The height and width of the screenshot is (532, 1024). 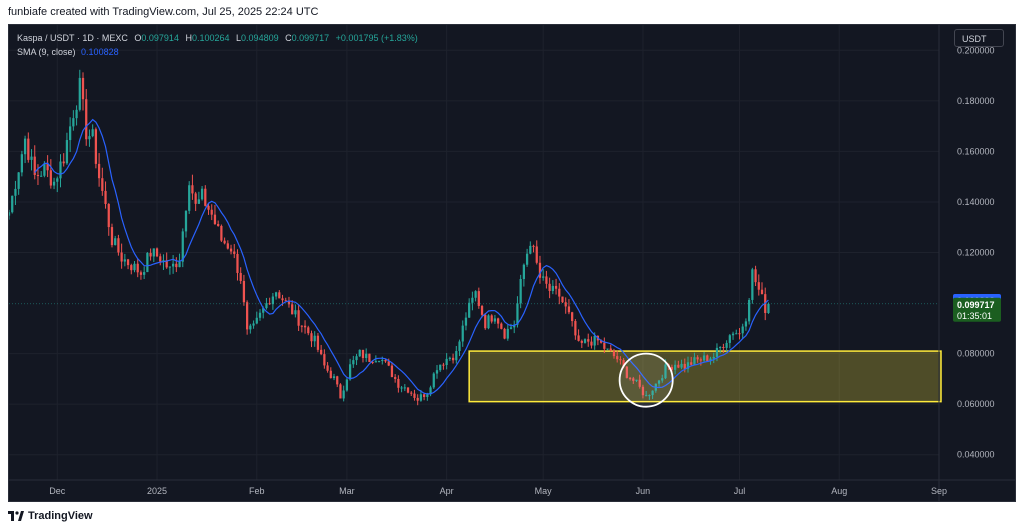 What do you see at coordinates (839, 491) in the screenshot?
I see `x-tick-label: Aug` at bounding box center [839, 491].